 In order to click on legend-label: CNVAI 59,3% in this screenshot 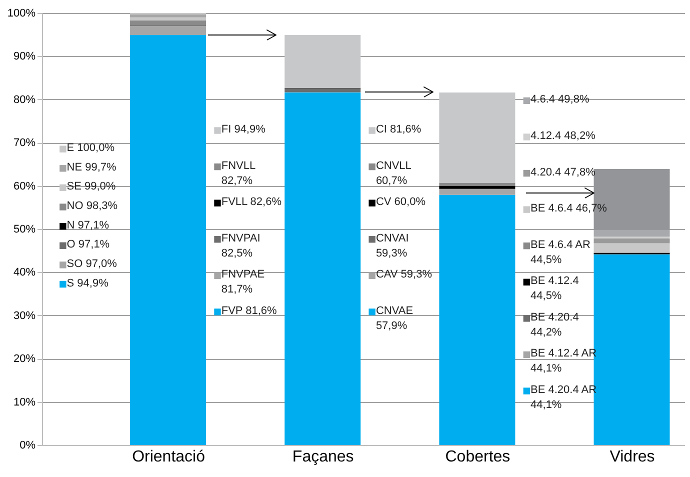, I will do `click(392, 246)`.